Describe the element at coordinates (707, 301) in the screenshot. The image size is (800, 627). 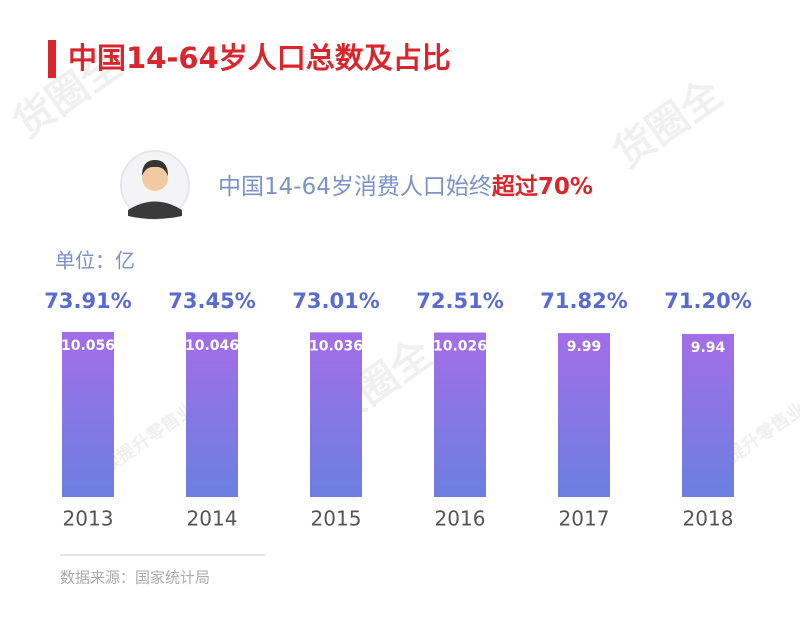
I see `share-label: 71.20%` at that location.